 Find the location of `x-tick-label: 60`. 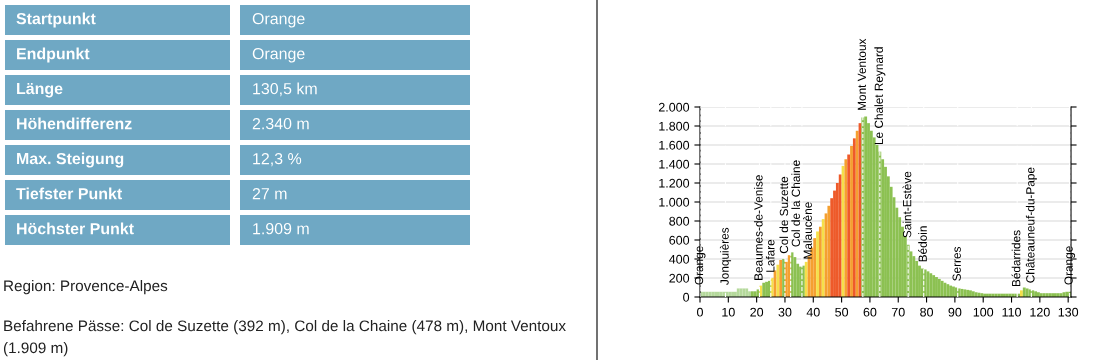

x-tick-label: 60 is located at coordinates (870, 312).